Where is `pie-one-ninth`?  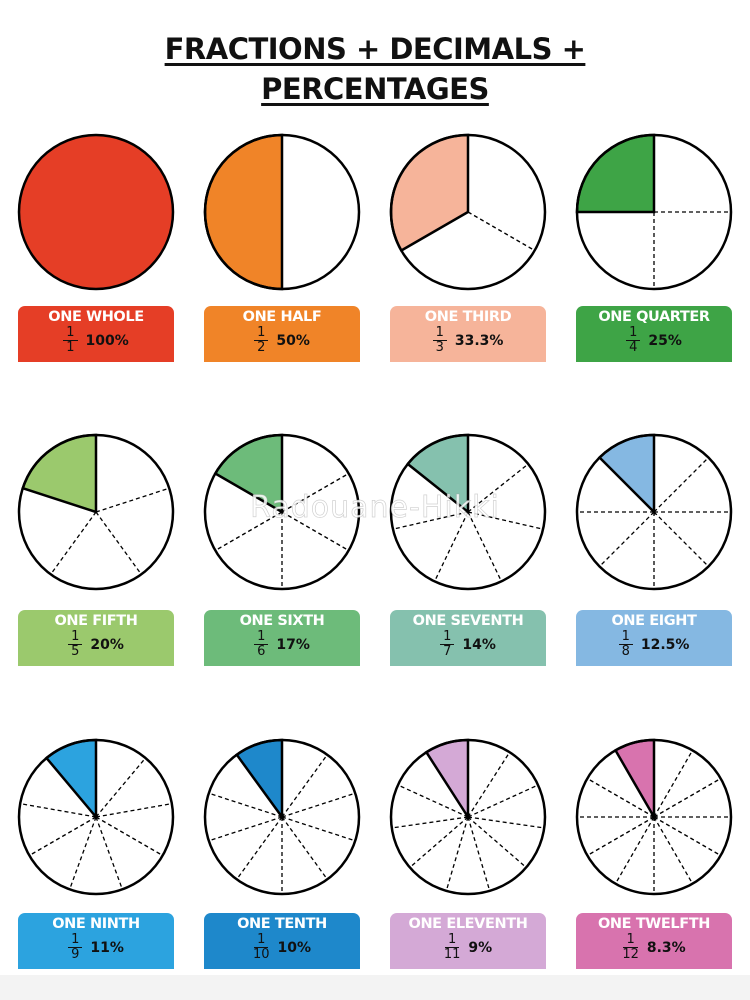
pie-one-ninth is located at coordinates (96, 817).